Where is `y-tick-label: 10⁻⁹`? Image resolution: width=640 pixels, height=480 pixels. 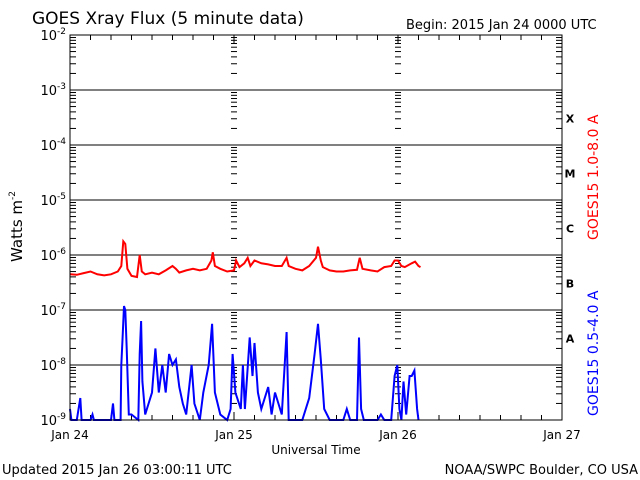 y-tick-label: 10⁻⁹ is located at coordinates (53, 420).